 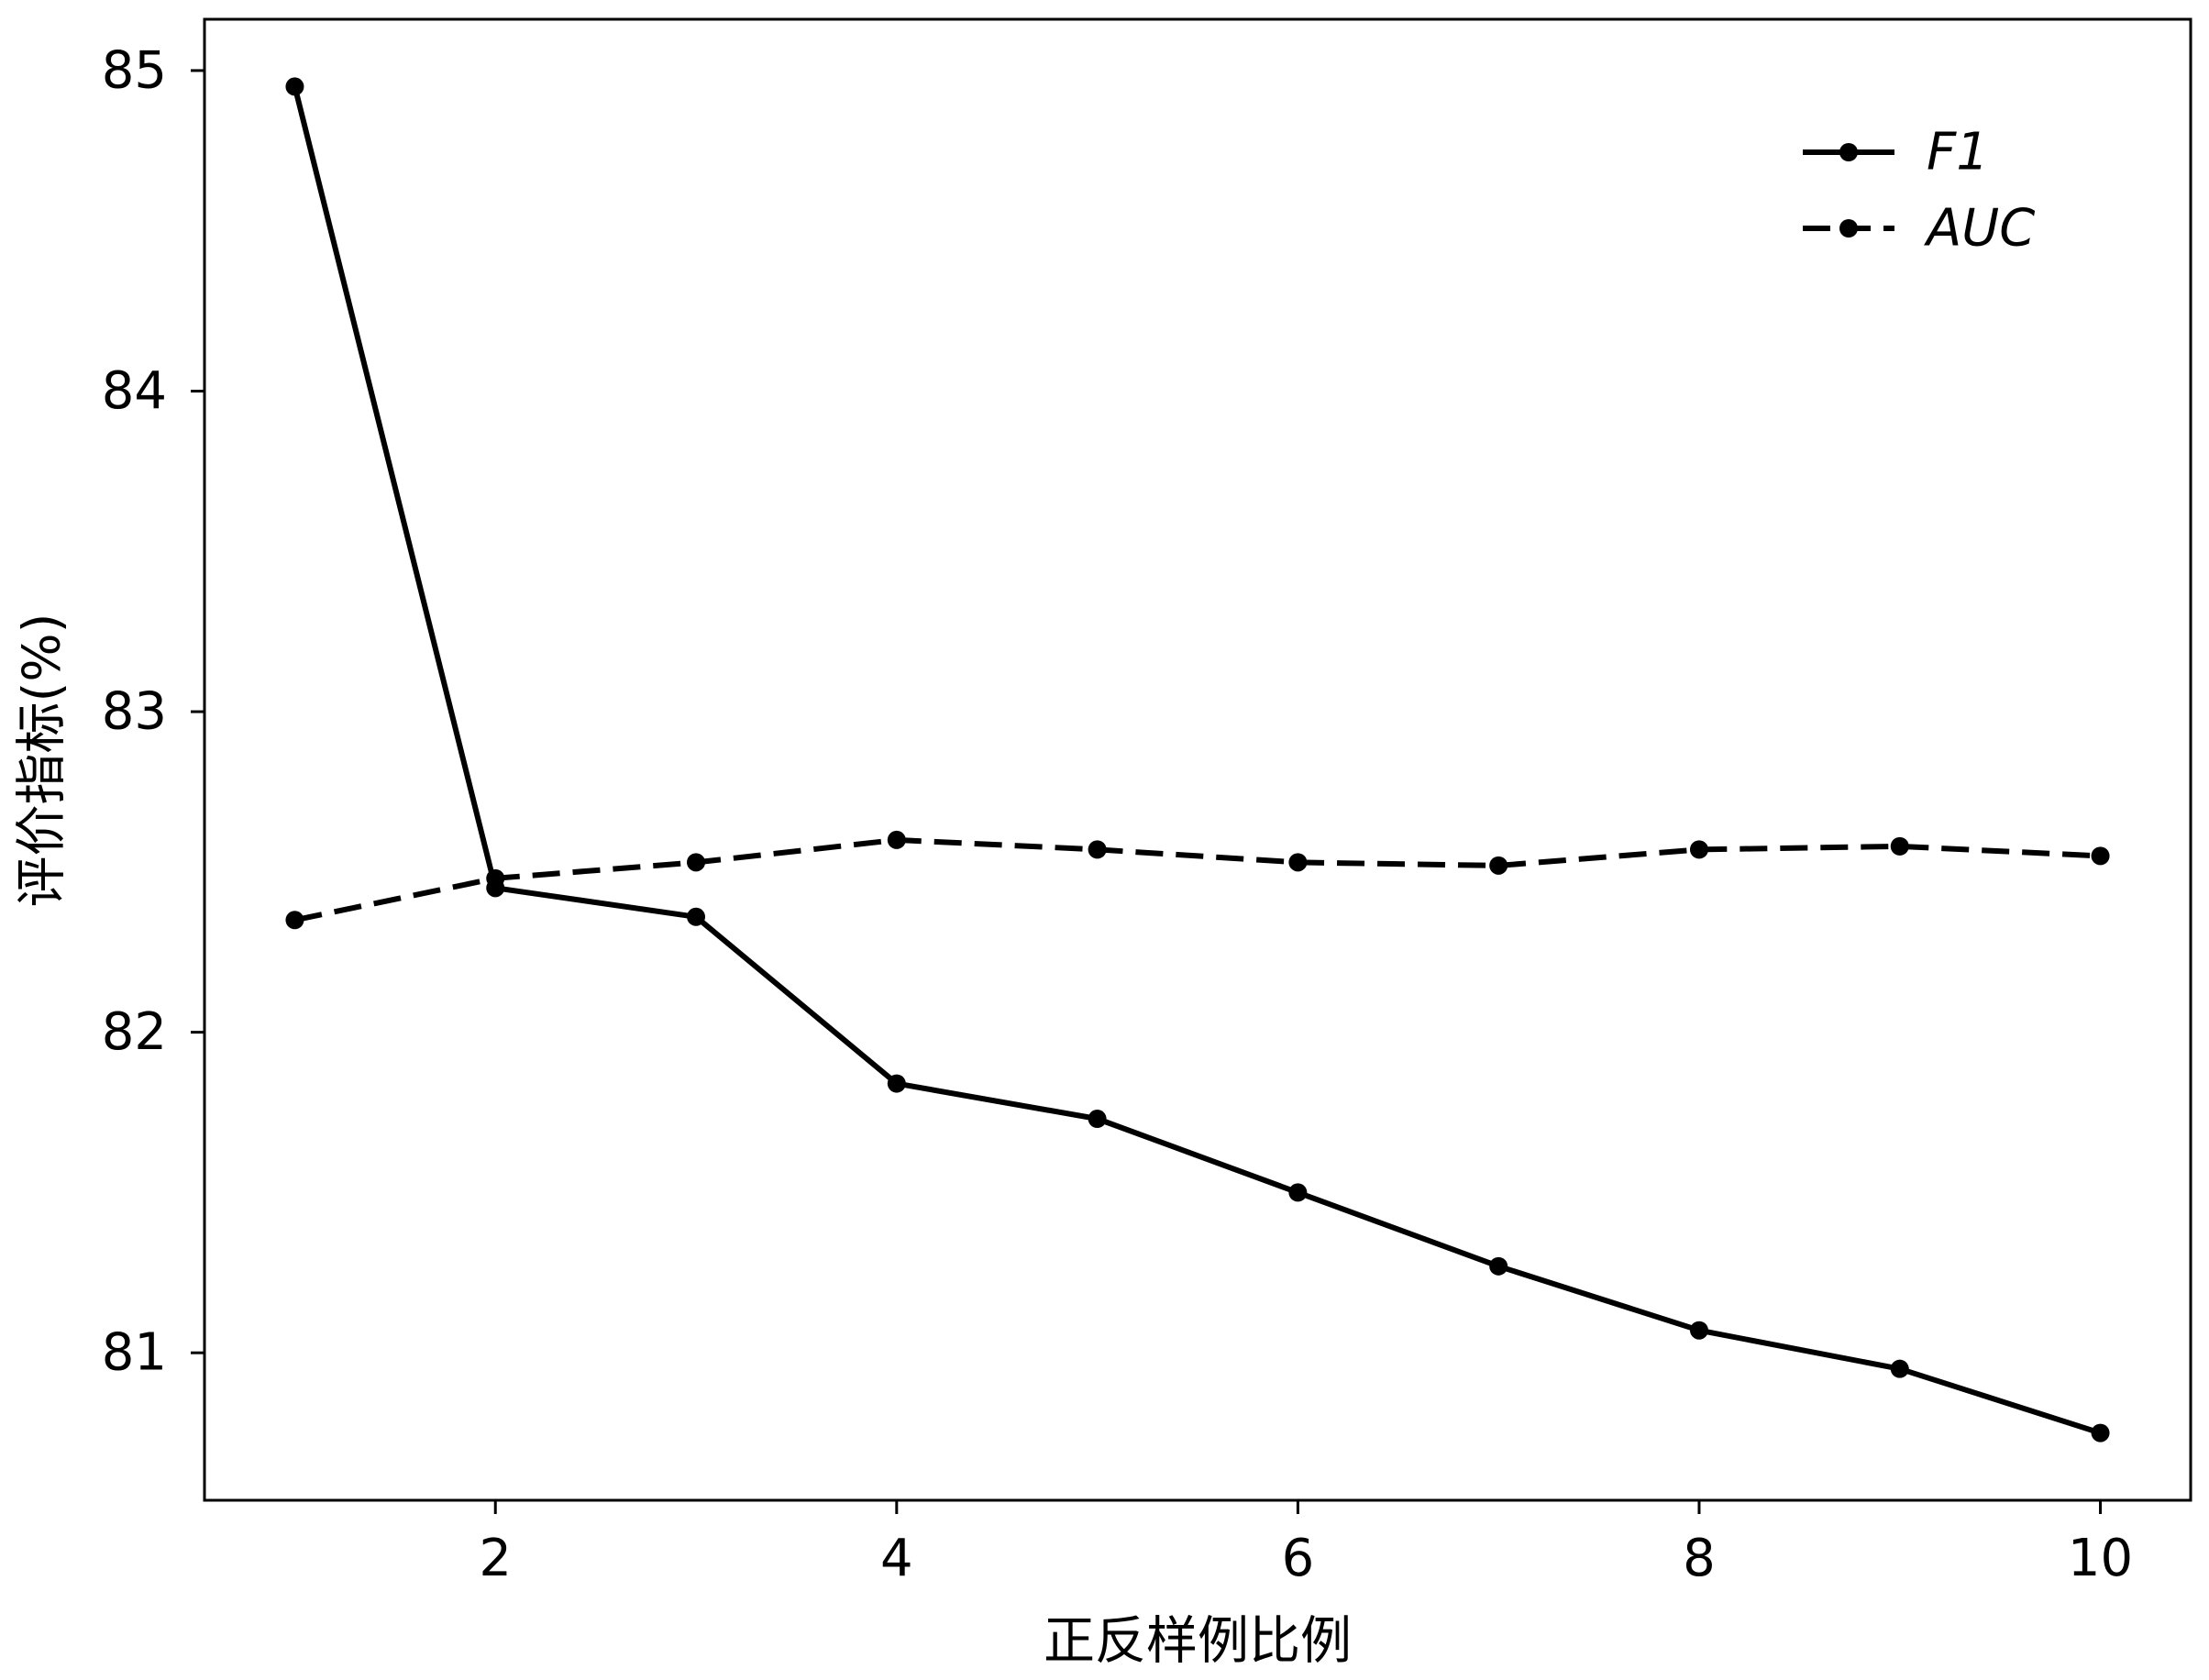 I want to click on legend: F1 AUC, so click(x=1919, y=191).